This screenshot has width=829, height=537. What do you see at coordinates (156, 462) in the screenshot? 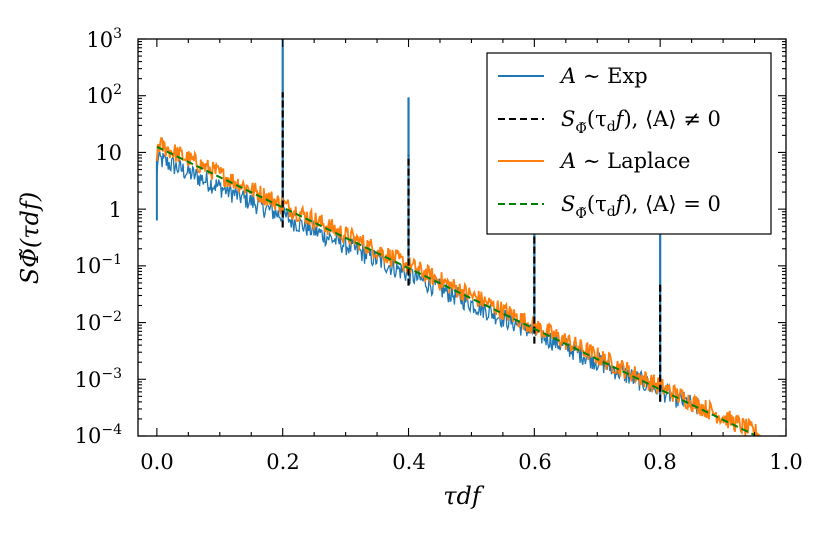
I see `x-tick-label: 0.0` at bounding box center [156, 462].